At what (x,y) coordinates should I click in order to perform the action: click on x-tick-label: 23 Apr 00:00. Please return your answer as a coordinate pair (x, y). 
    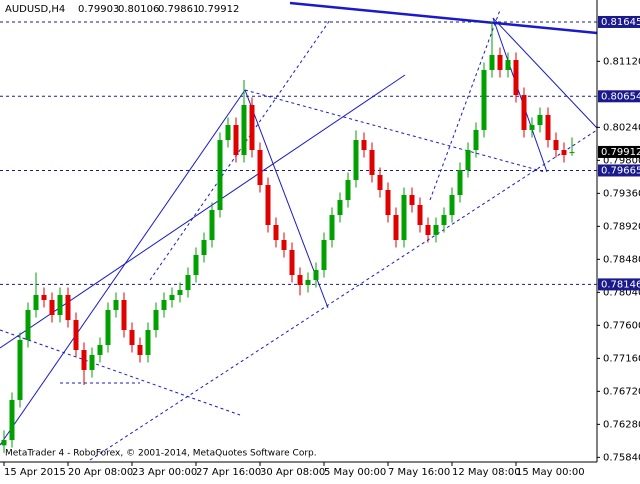
    Looking at the image, I should click on (164, 472).